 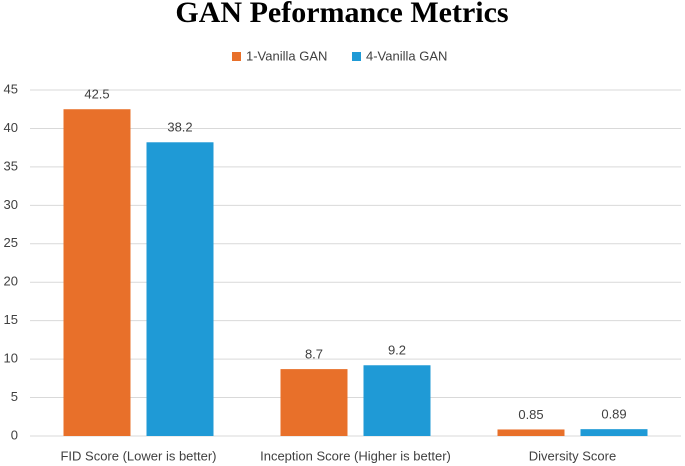 What do you see at coordinates (341, 14) in the screenshot?
I see `chart-title: GAN Peformance Metrics` at bounding box center [341, 14].